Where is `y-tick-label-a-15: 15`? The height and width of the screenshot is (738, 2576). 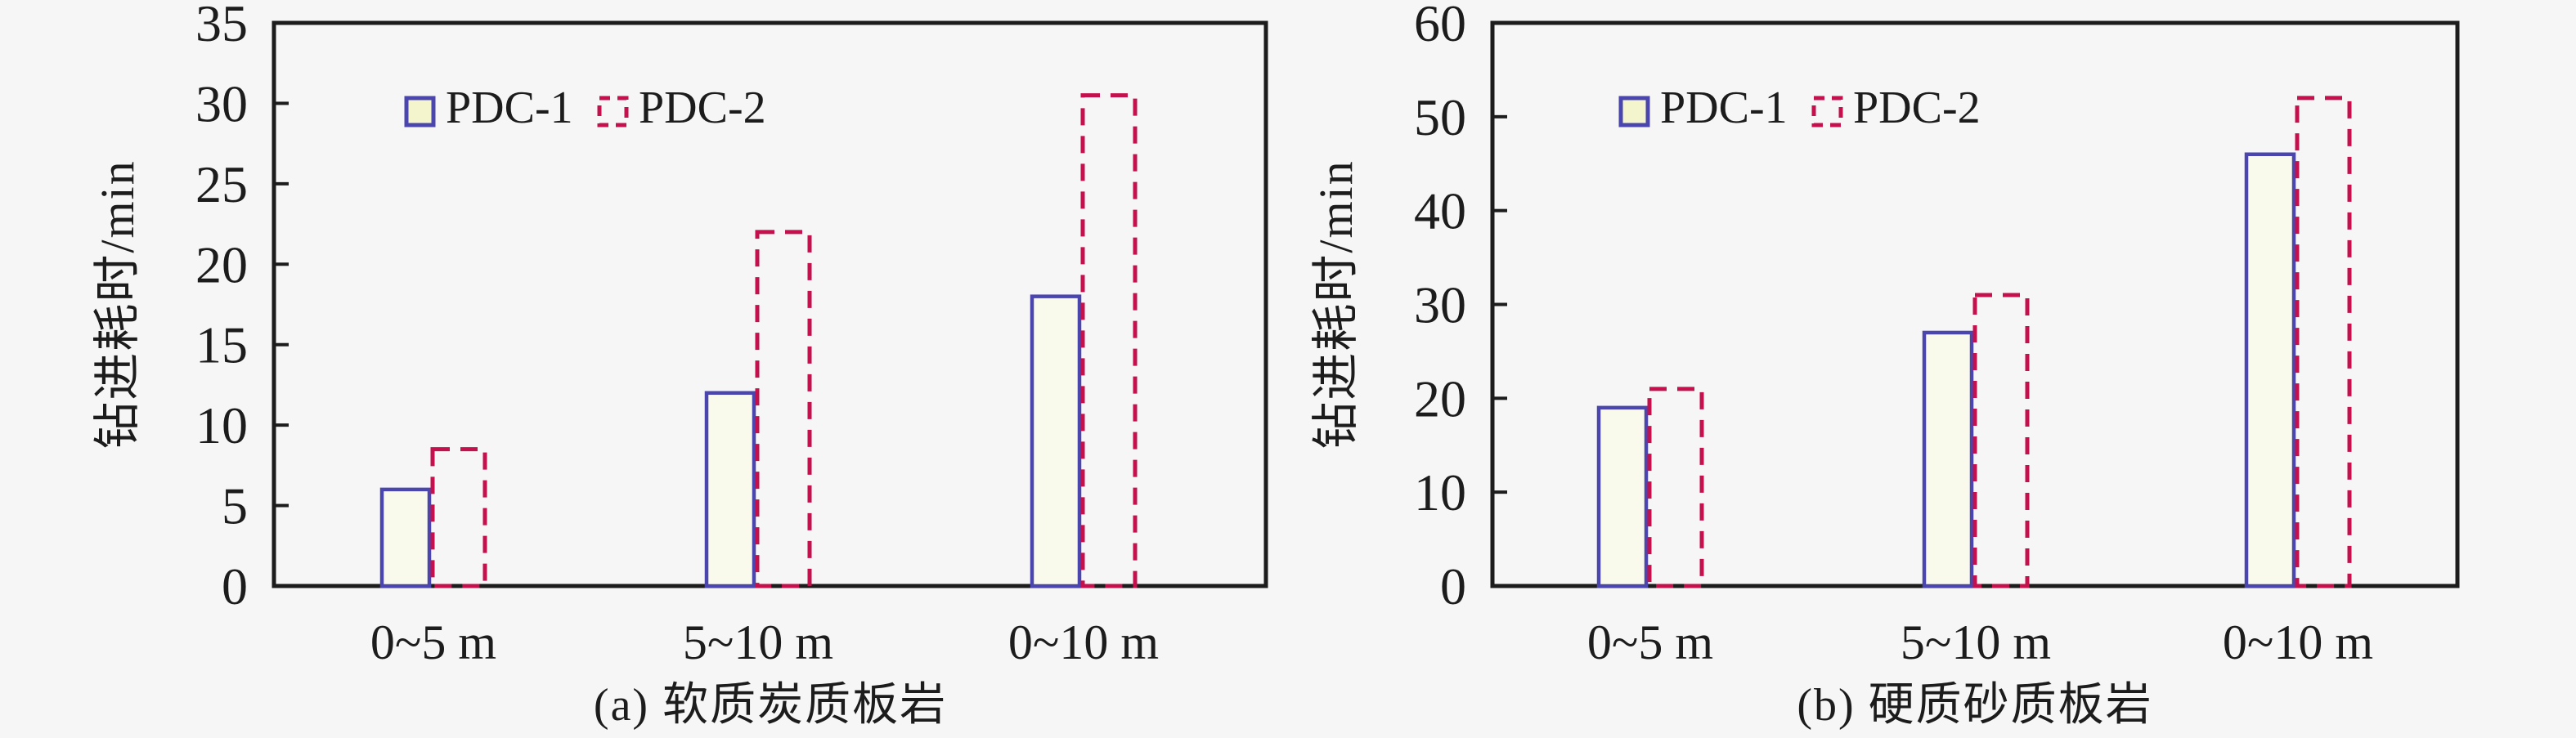
y-tick-label-a-15: 15 is located at coordinates (221, 345).